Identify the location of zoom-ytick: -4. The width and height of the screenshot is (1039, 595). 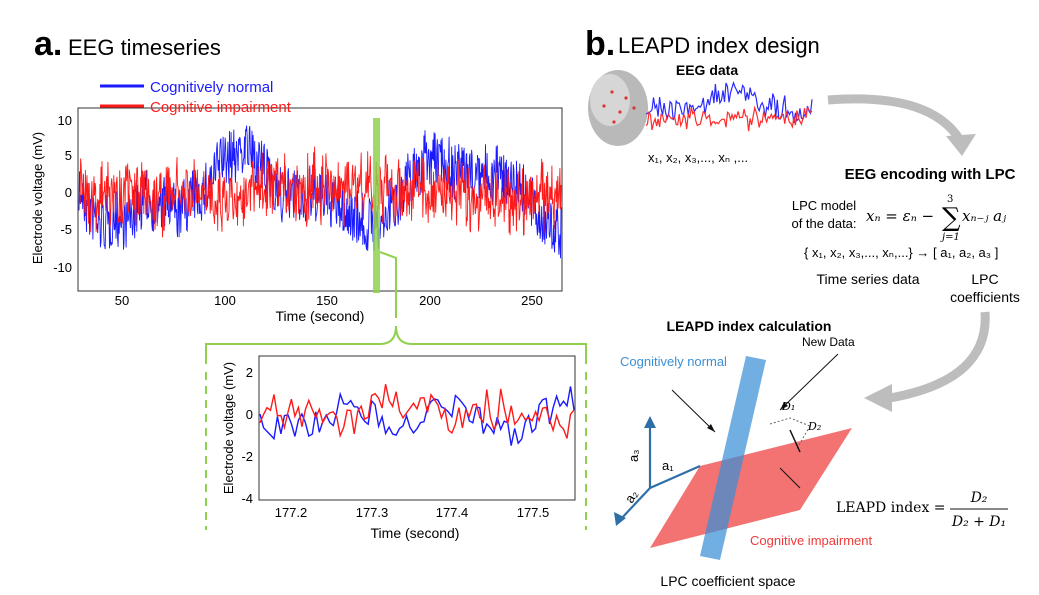
(247, 498).